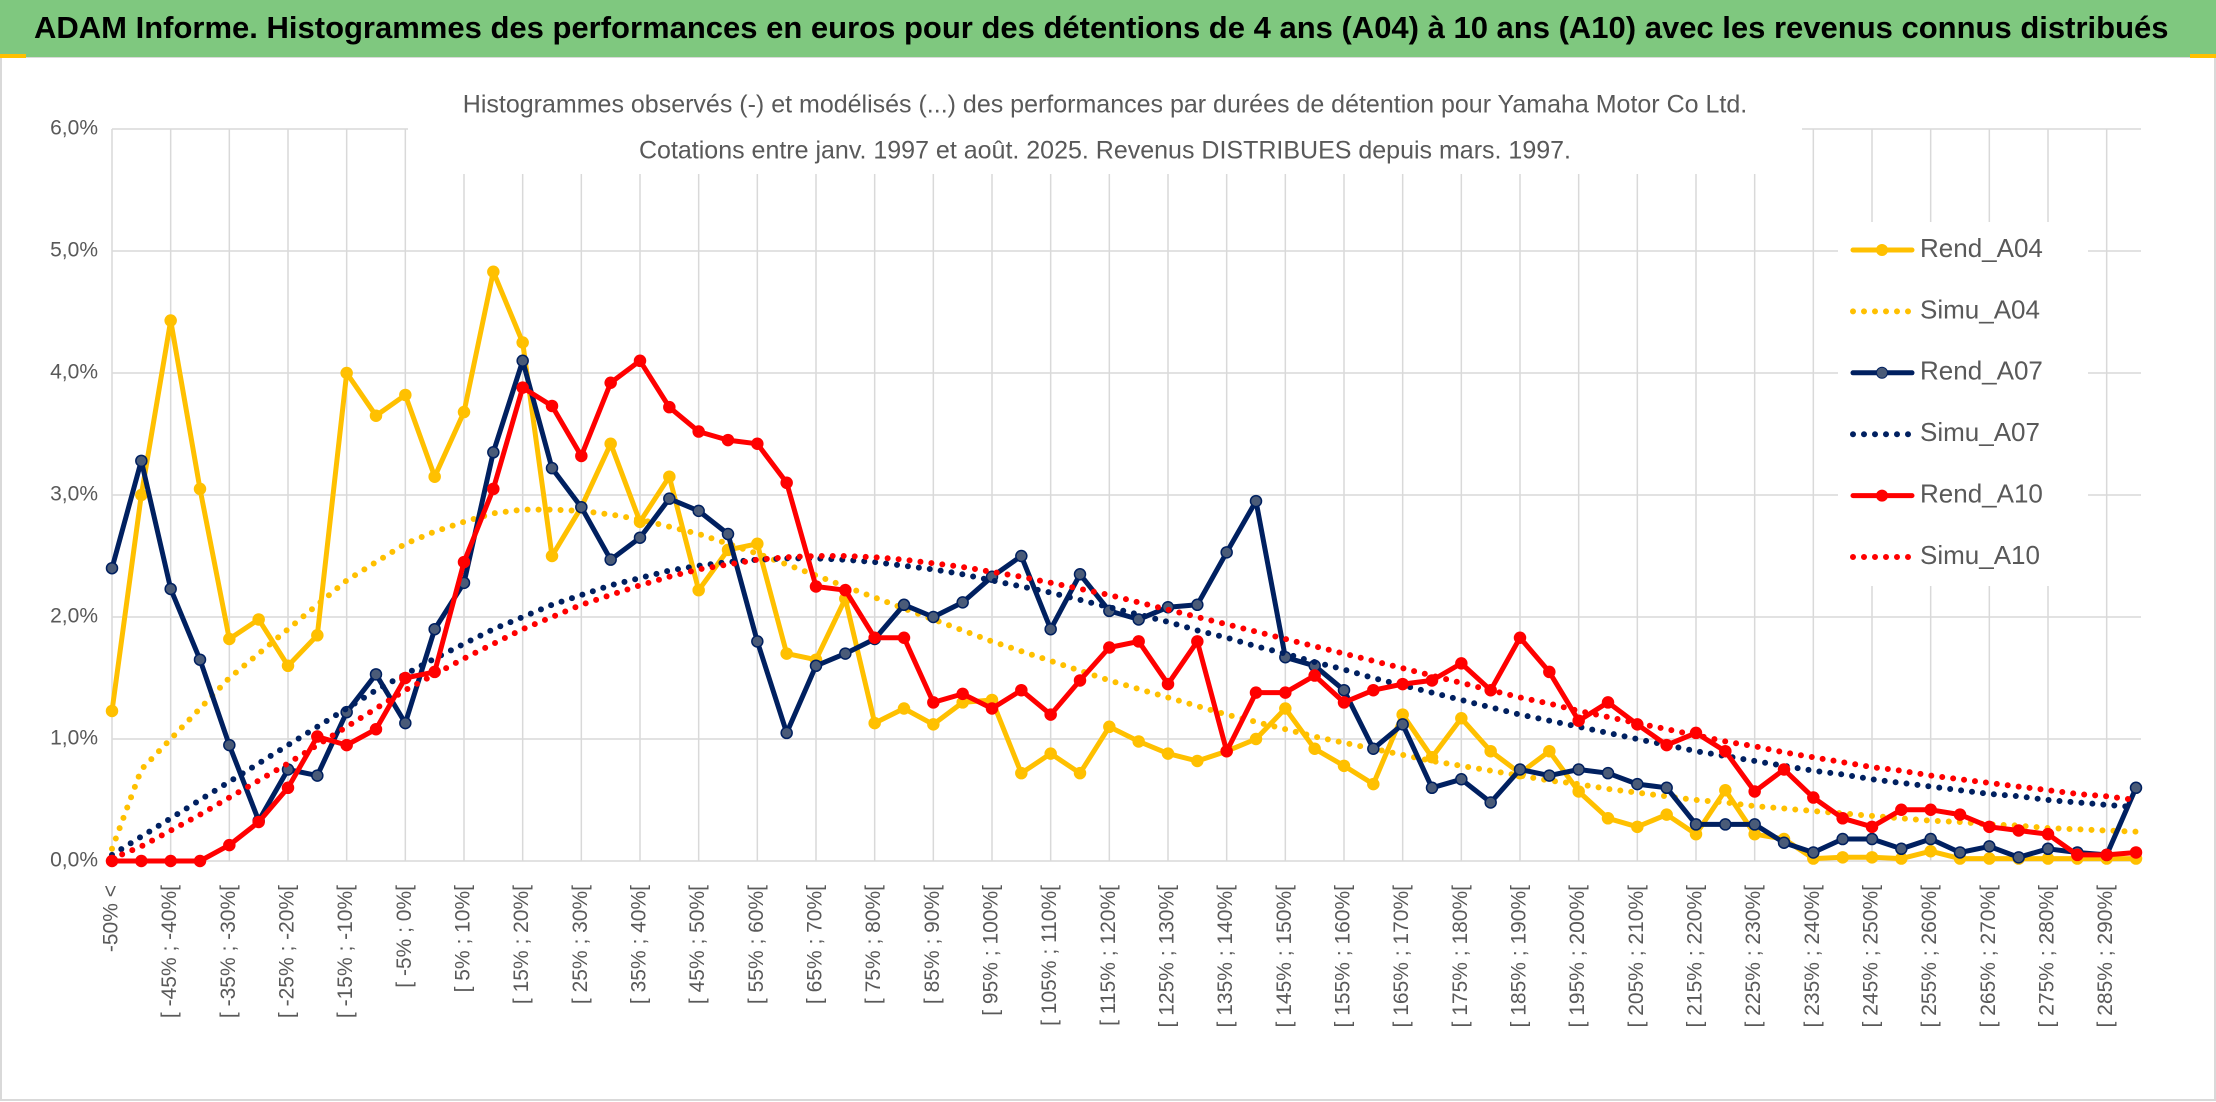  Describe the element at coordinates (1929, 956) in the screenshot. I see `x-tick-label: [ 255% ; 260%[` at that location.